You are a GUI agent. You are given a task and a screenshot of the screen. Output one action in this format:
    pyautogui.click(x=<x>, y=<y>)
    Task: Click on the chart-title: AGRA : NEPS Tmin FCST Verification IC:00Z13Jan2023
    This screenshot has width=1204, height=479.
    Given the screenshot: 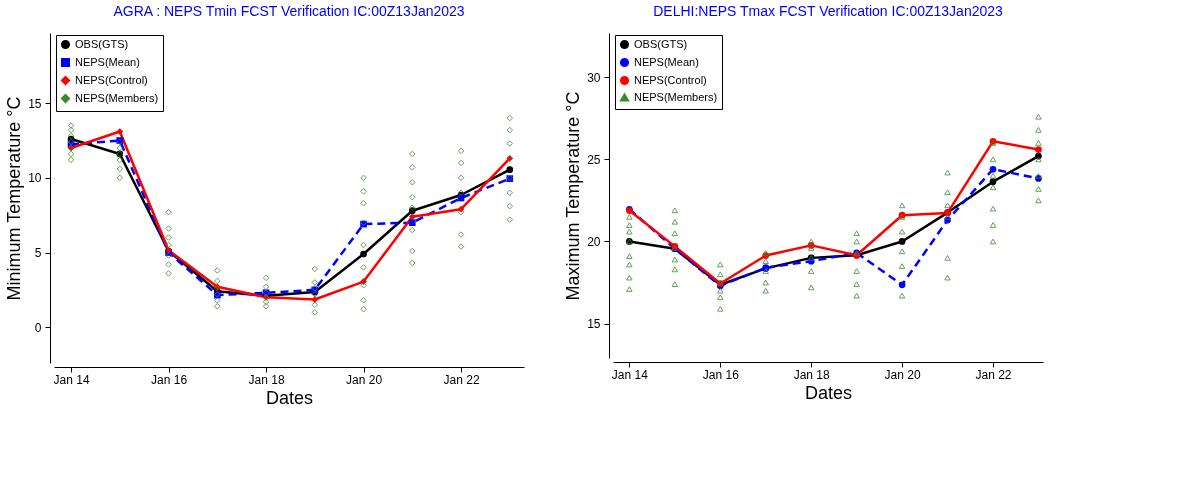 What is the action you would take?
    pyautogui.click(x=289, y=11)
    